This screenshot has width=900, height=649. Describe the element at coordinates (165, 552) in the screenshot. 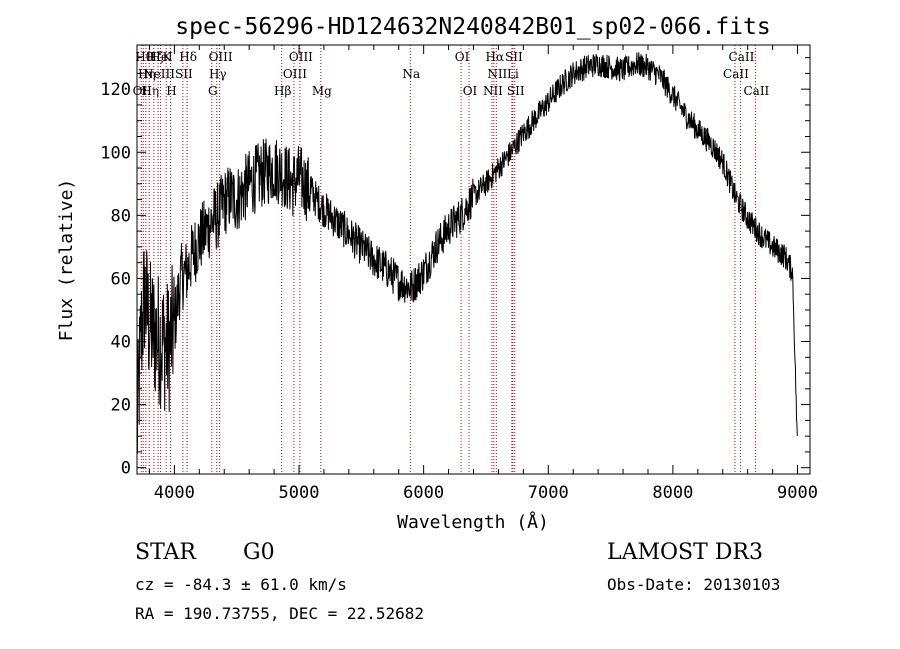

I see `object-class: STAR` at that location.